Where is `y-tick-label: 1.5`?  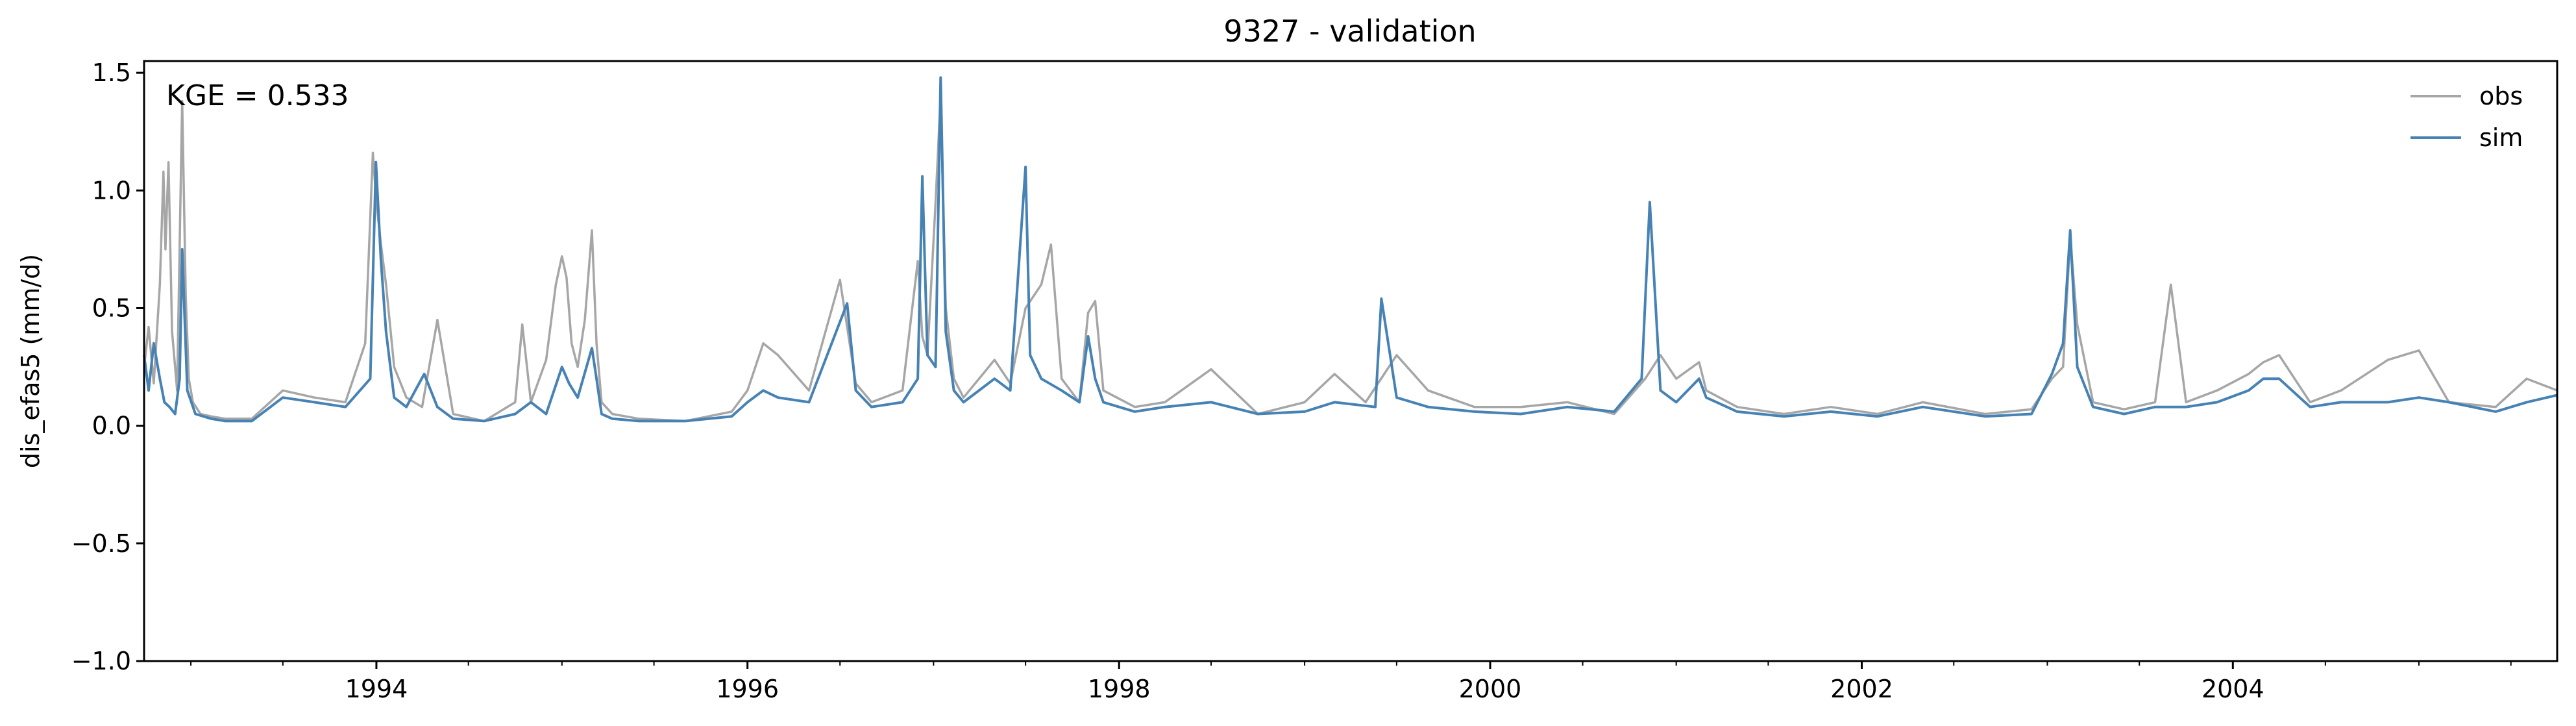
y-tick-label: 1.5 is located at coordinates (111, 72).